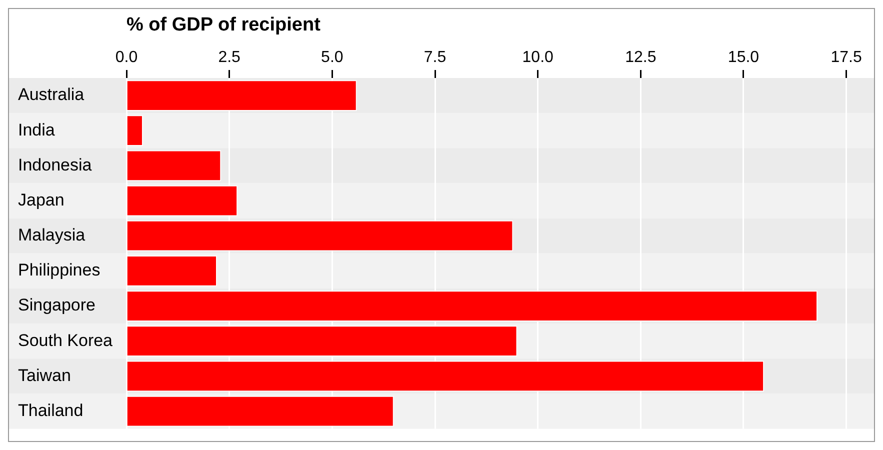 This screenshot has width=883, height=450. Describe the element at coordinates (332, 57) in the screenshot. I see `x-tick-label: 5.0` at that location.